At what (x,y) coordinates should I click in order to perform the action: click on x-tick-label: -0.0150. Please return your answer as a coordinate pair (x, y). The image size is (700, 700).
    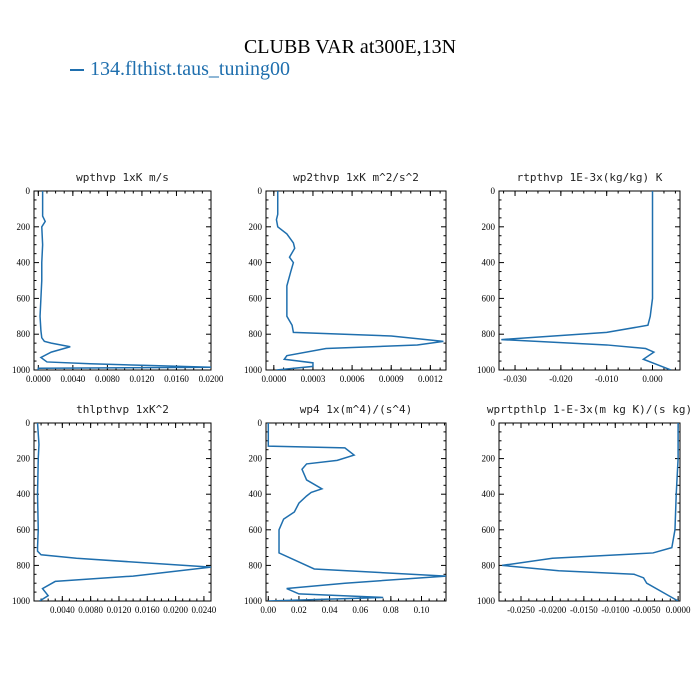
    Looking at the image, I should click on (584, 610).